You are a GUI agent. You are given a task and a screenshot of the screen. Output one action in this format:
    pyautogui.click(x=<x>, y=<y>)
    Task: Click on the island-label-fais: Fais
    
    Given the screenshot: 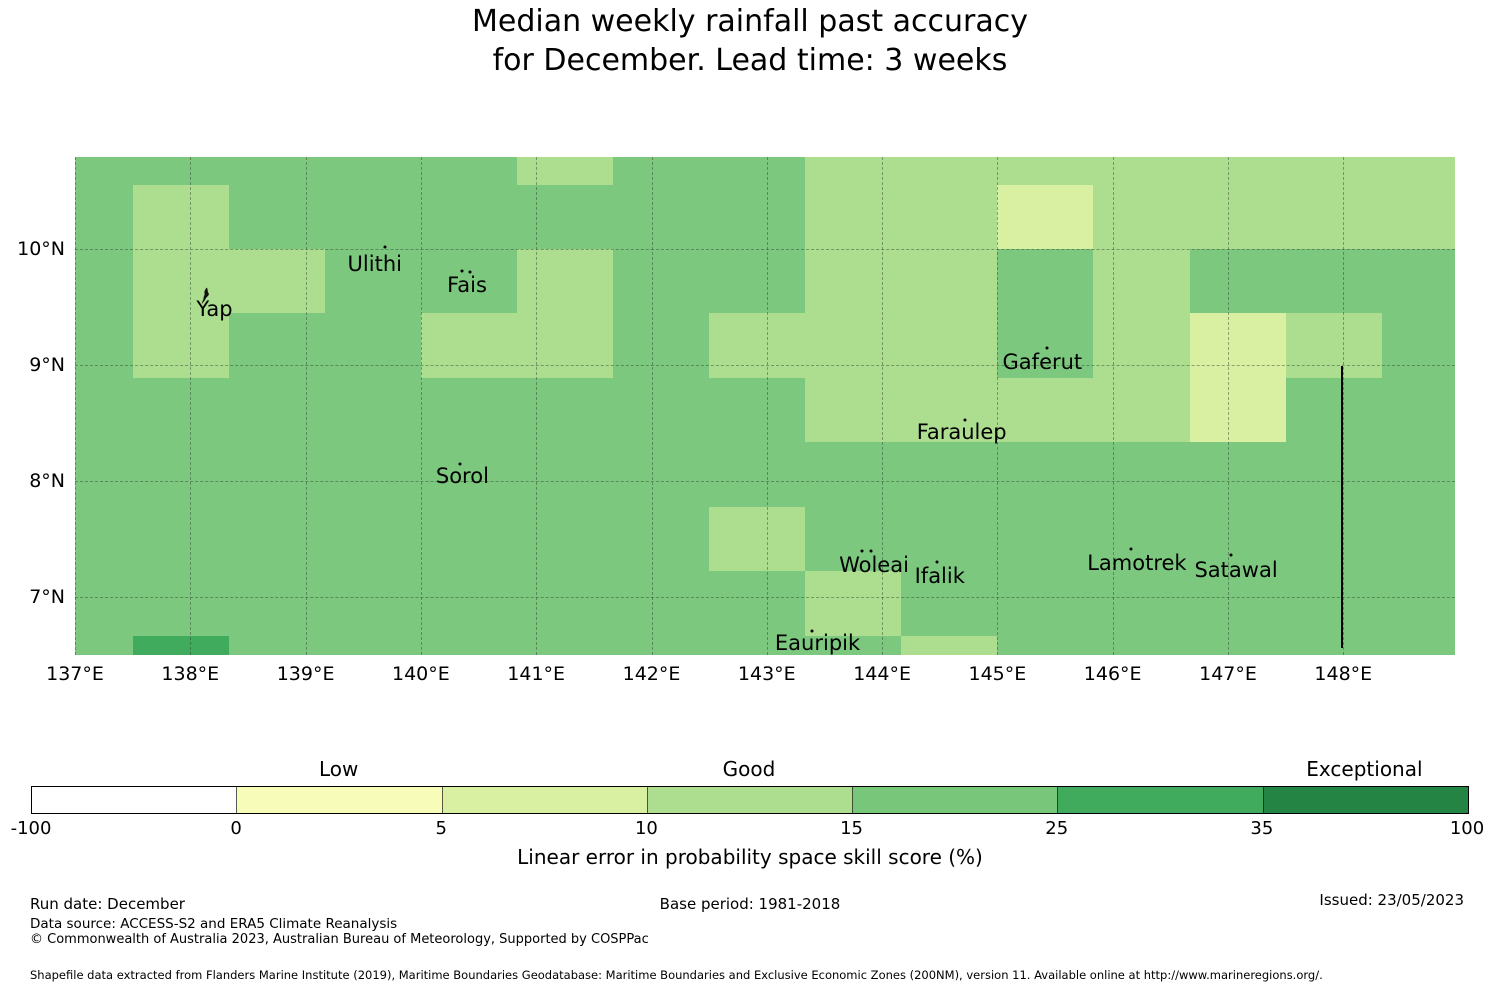 What is the action you would take?
    pyautogui.click(x=467, y=284)
    